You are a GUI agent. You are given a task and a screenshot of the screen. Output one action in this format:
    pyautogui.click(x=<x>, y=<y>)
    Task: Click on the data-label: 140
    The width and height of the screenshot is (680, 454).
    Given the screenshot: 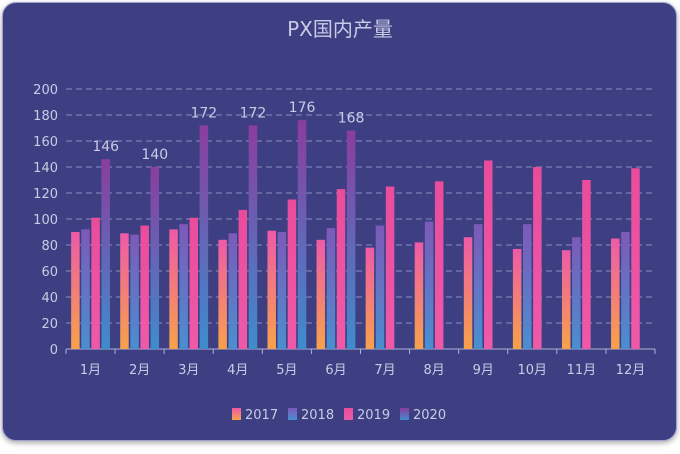 What is the action you would take?
    pyautogui.click(x=154, y=155)
    